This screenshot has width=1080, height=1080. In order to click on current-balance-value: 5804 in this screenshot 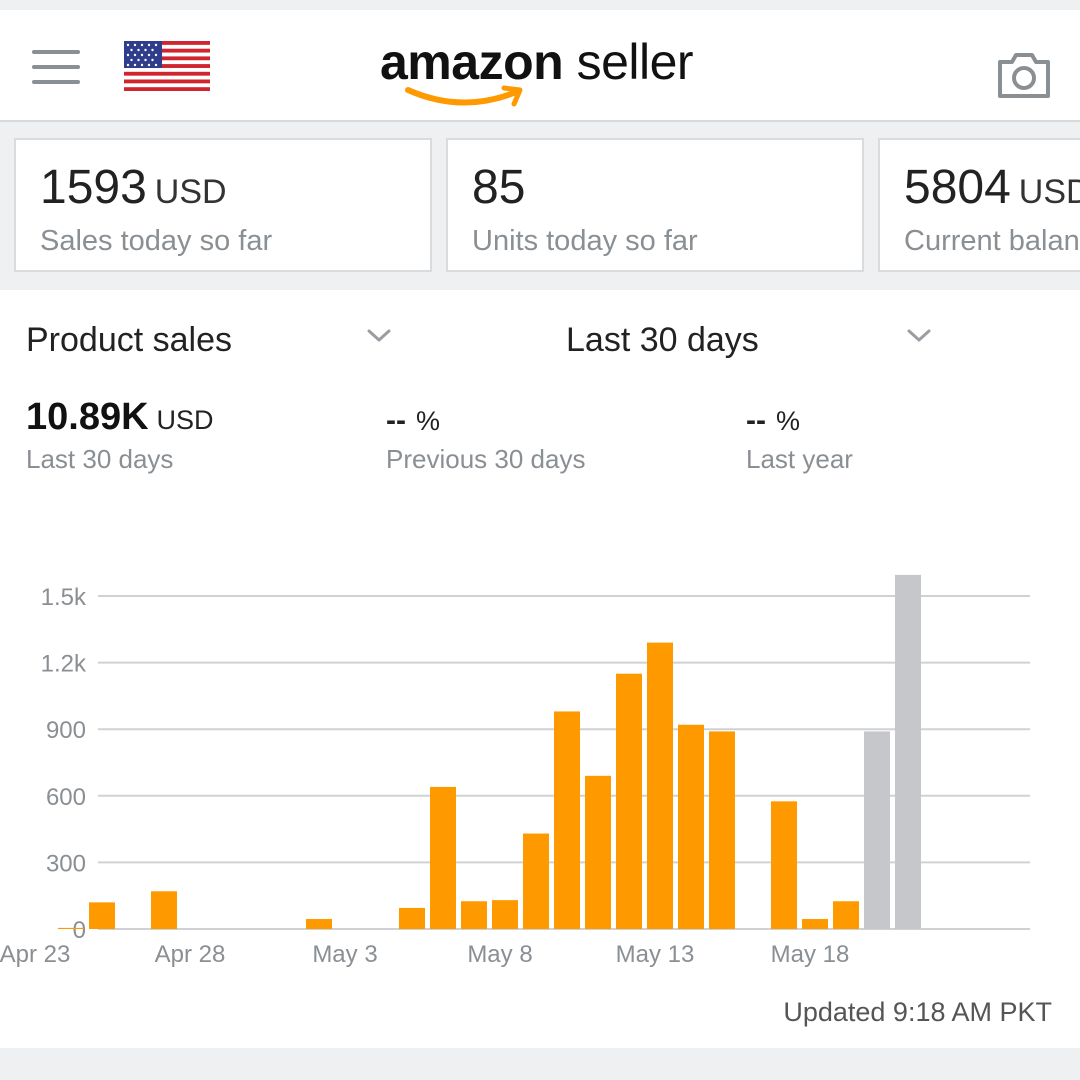, I will do `click(957, 187)`.